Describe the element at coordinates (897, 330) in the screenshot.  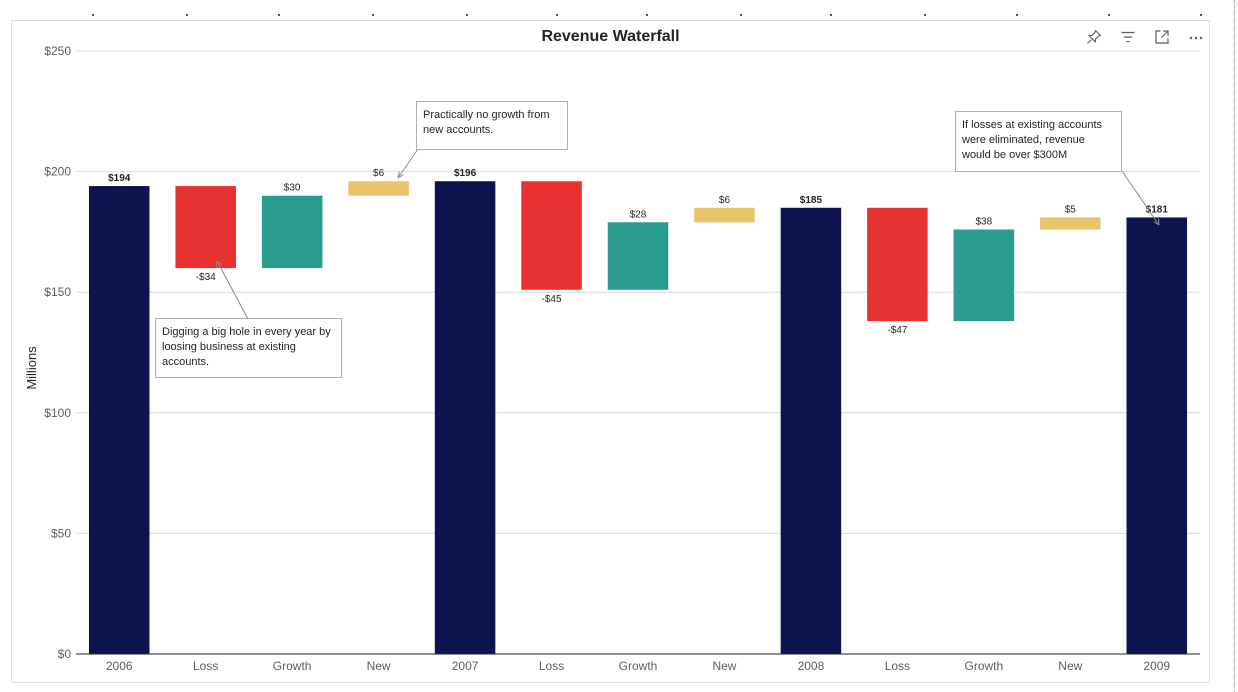
I see `data-label: -$47` at that location.